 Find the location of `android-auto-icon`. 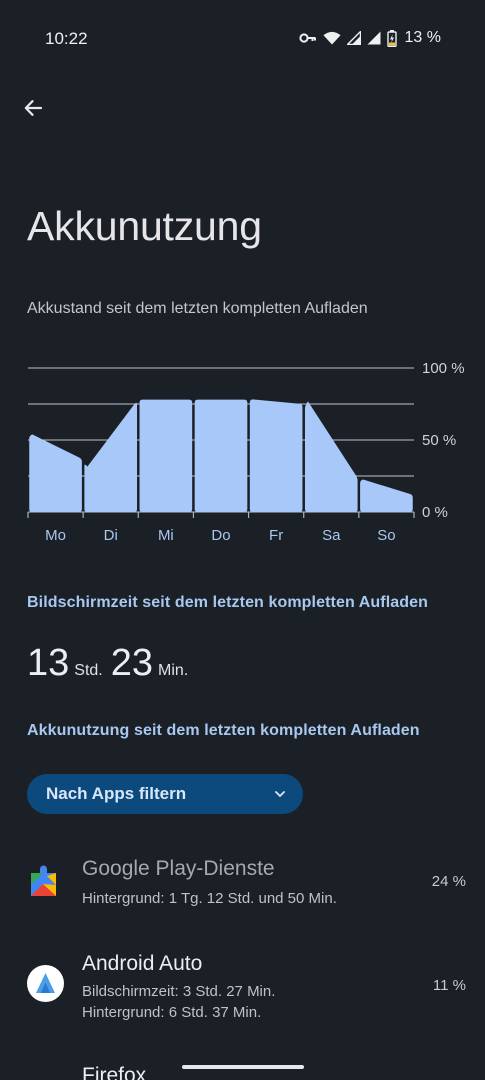

android-auto-icon is located at coordinates (45, 983).